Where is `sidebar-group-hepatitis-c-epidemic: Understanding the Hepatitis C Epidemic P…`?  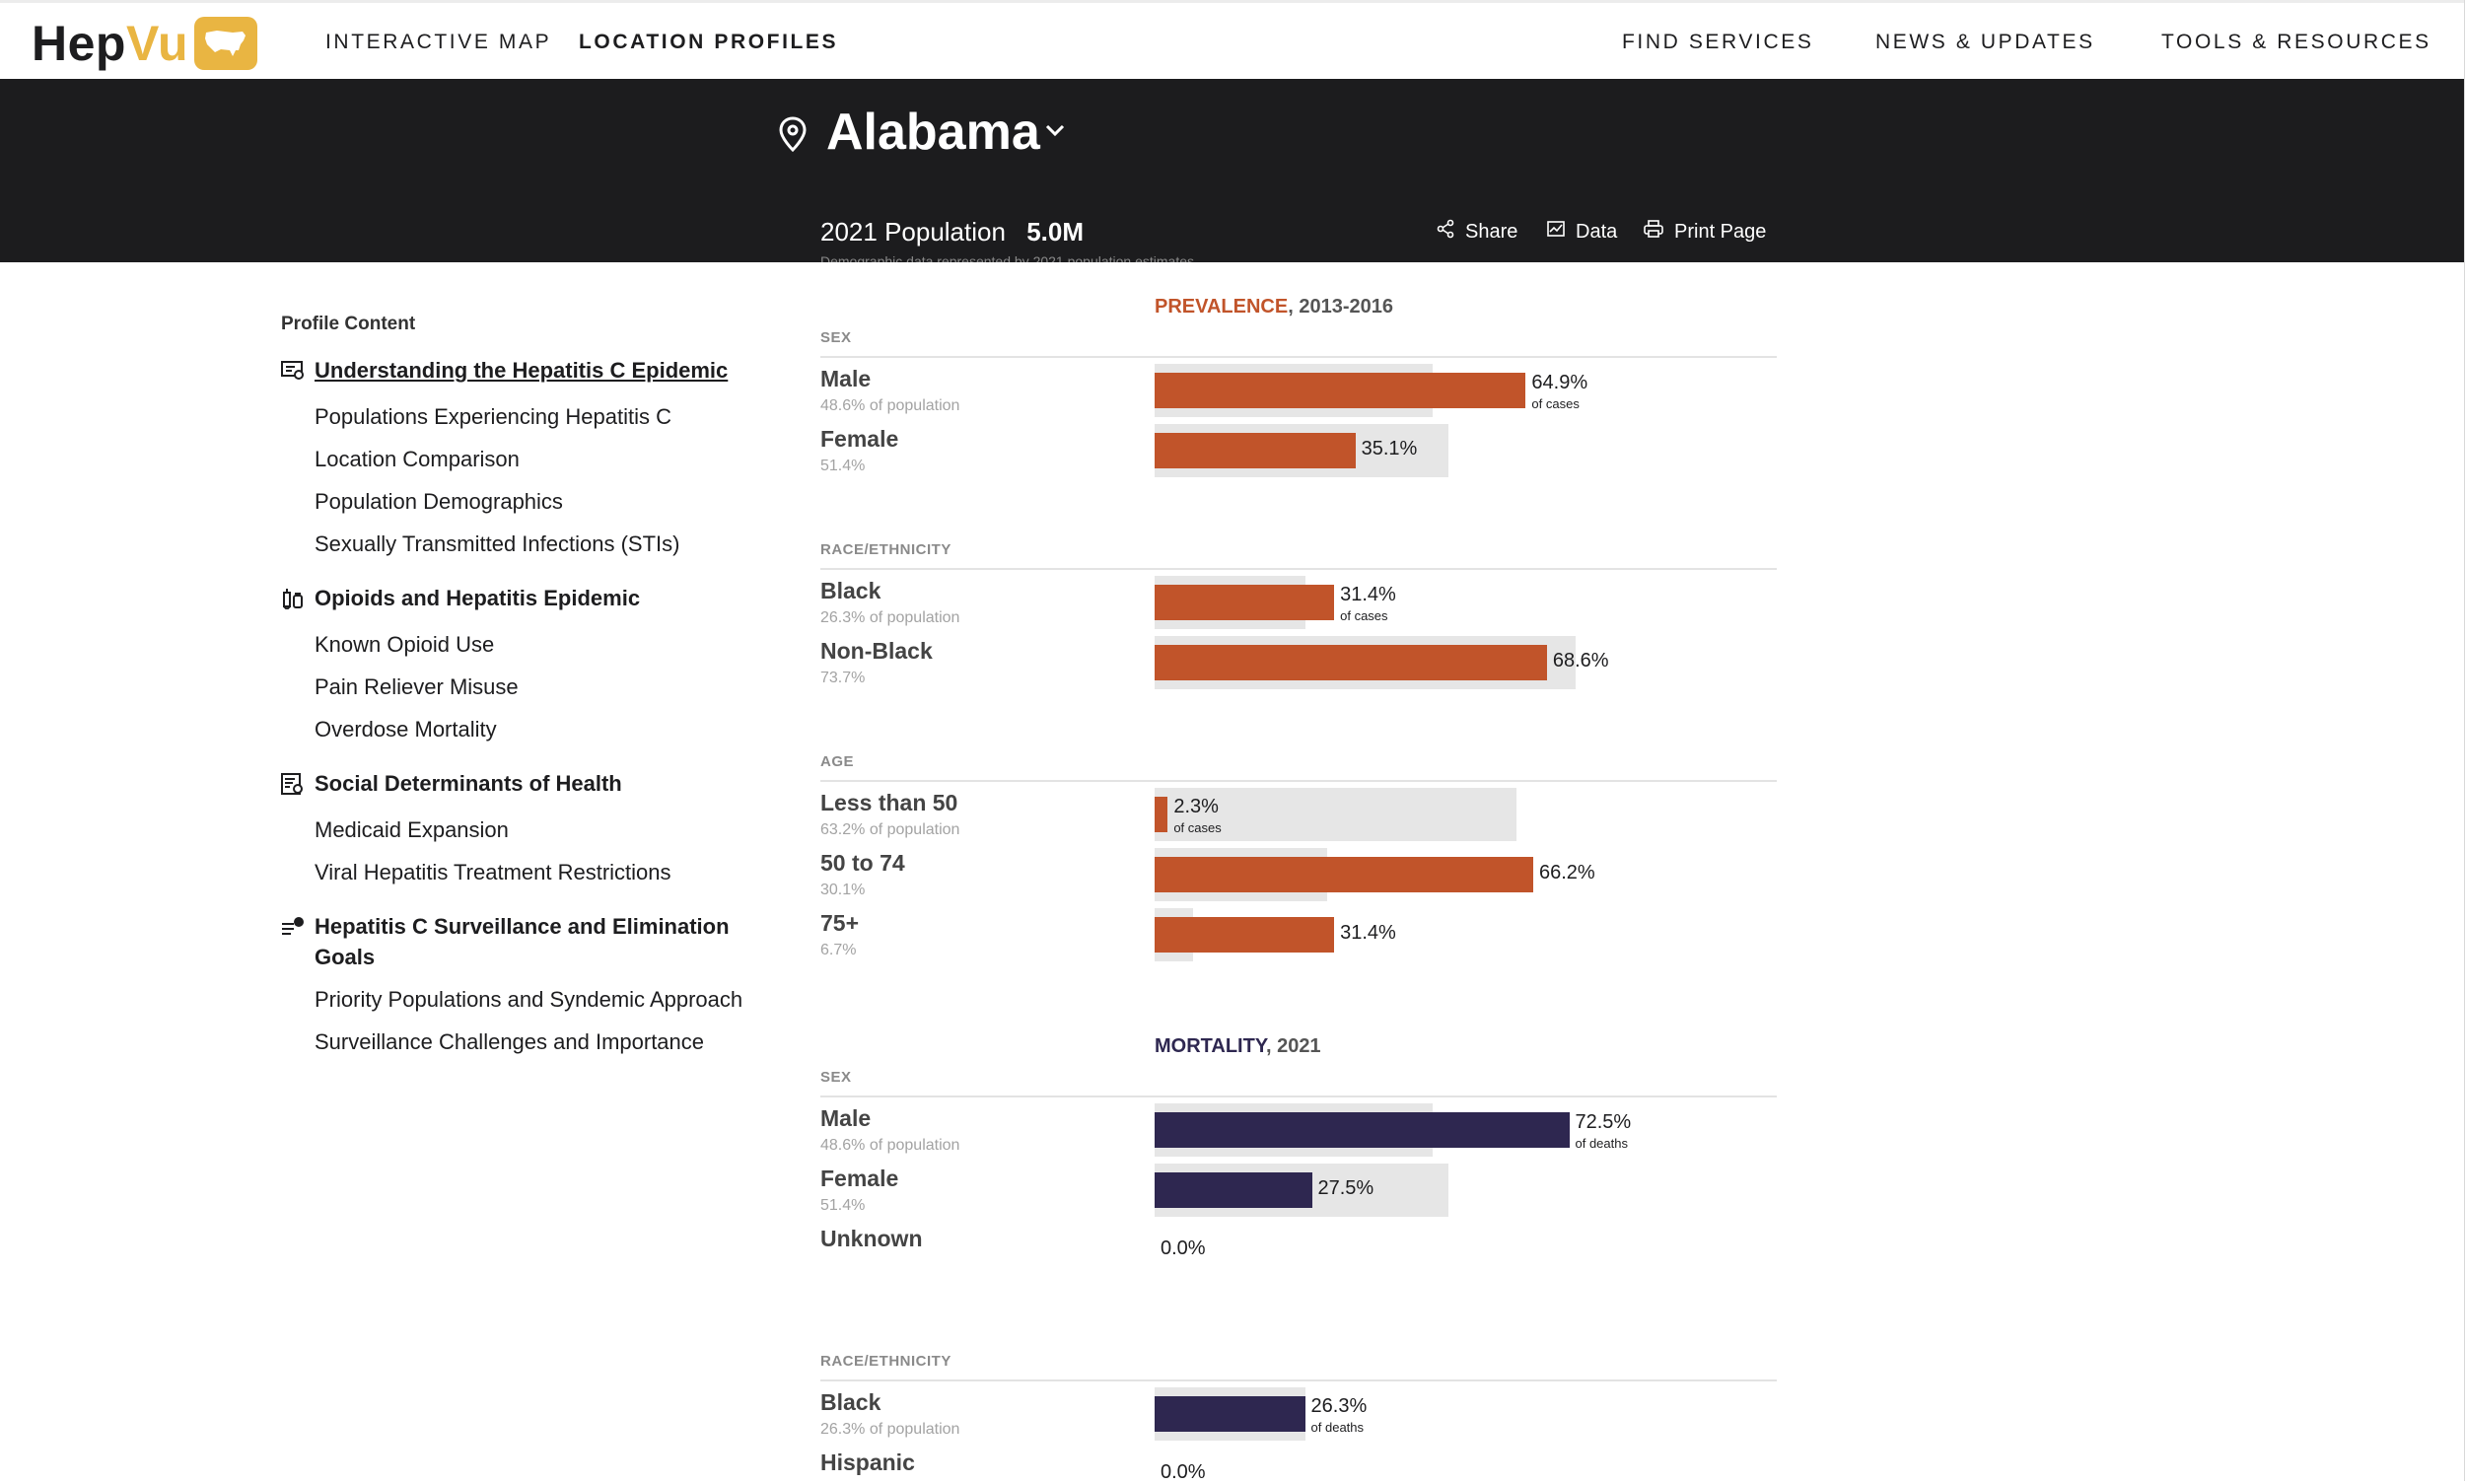 sidebar-group-hepatitis-c-epidemic: Understanding the Hepatitis C Epidemic P… is located at coordinates (513, 457).